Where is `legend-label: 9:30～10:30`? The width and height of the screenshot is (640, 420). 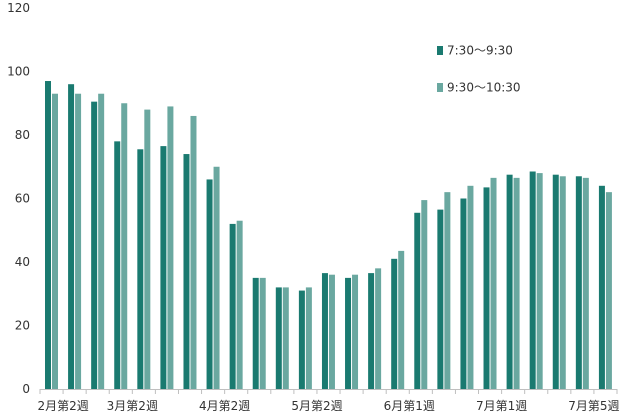
legend-label: 9:30～10:30 is located at coordinates (484, 88).